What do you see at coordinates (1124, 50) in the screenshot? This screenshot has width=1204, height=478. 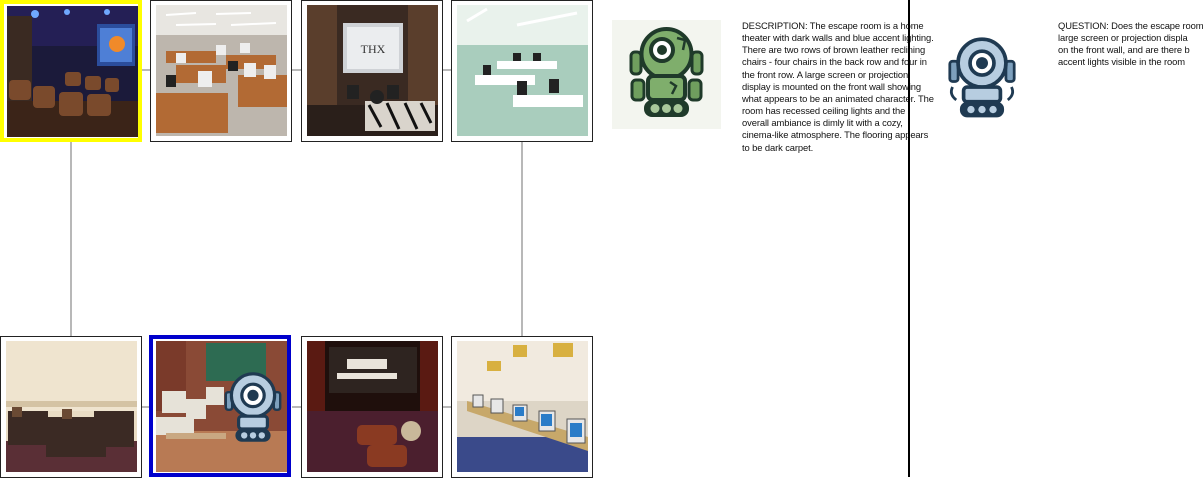 I see `question-line: on the front wall, and are there b` at bounding box center [1124, 50].